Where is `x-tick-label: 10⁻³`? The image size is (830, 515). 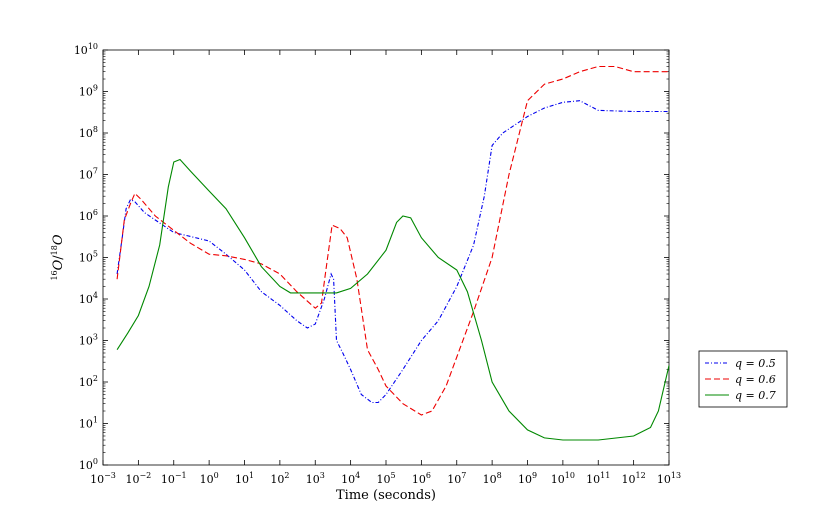 x-tick-label: 10⁻³ is located at coordinates (103, 478).